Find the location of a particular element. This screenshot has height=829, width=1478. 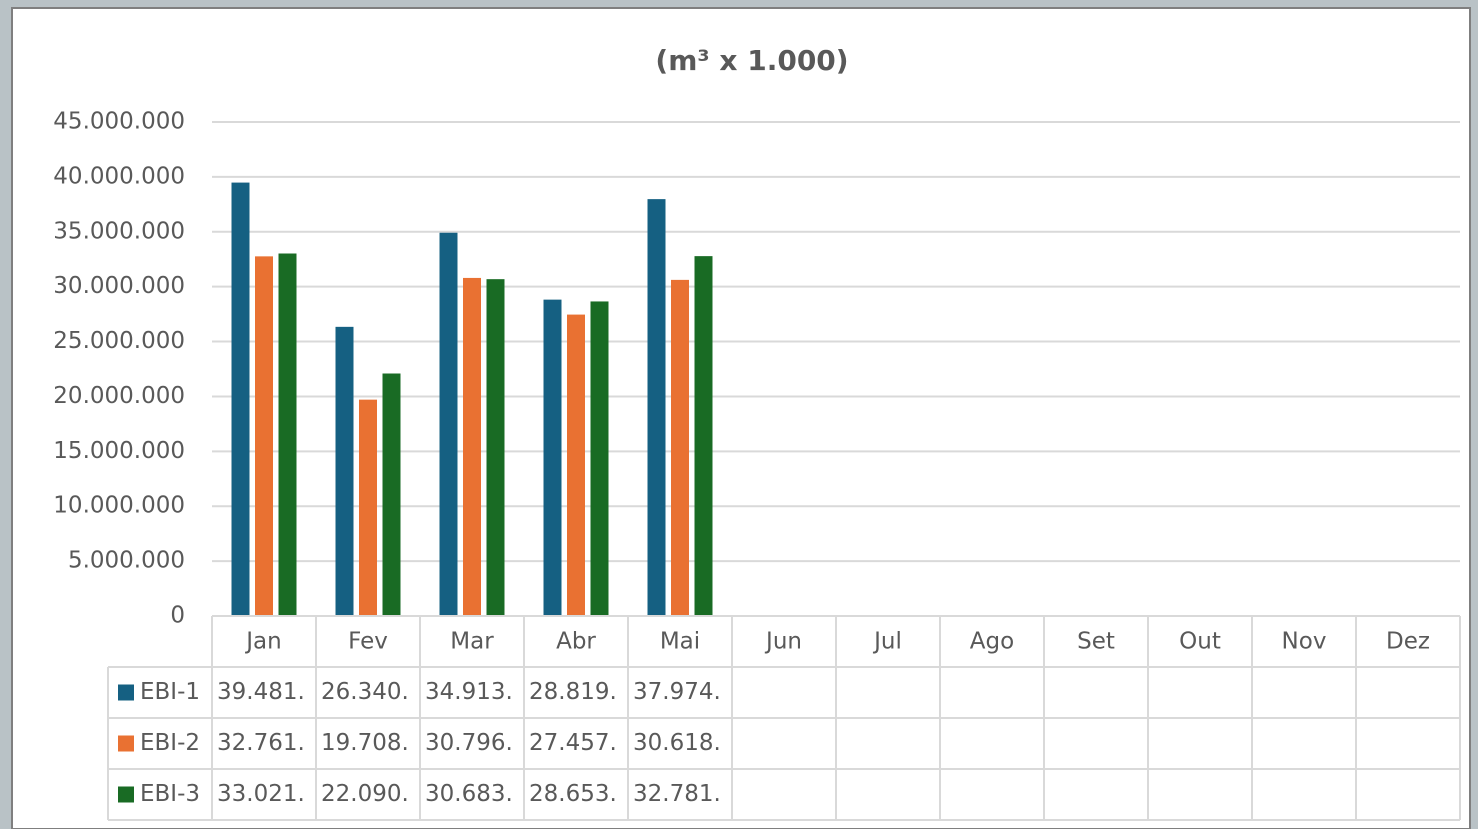

table-value: 39.481. is located at coordinates (261, 692).